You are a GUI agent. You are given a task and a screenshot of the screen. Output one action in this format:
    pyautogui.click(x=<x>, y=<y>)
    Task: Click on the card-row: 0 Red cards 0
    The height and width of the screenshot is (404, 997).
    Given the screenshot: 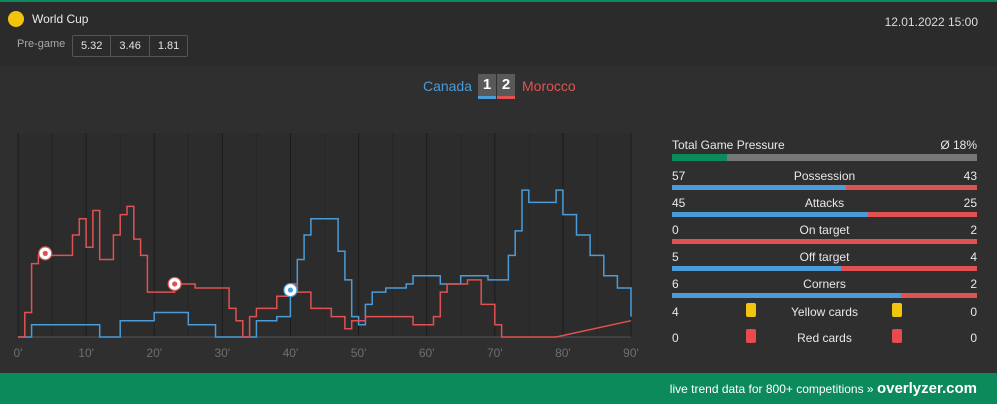 What is the action you would take?
    pyautogui.click(x=824, y=341)
    